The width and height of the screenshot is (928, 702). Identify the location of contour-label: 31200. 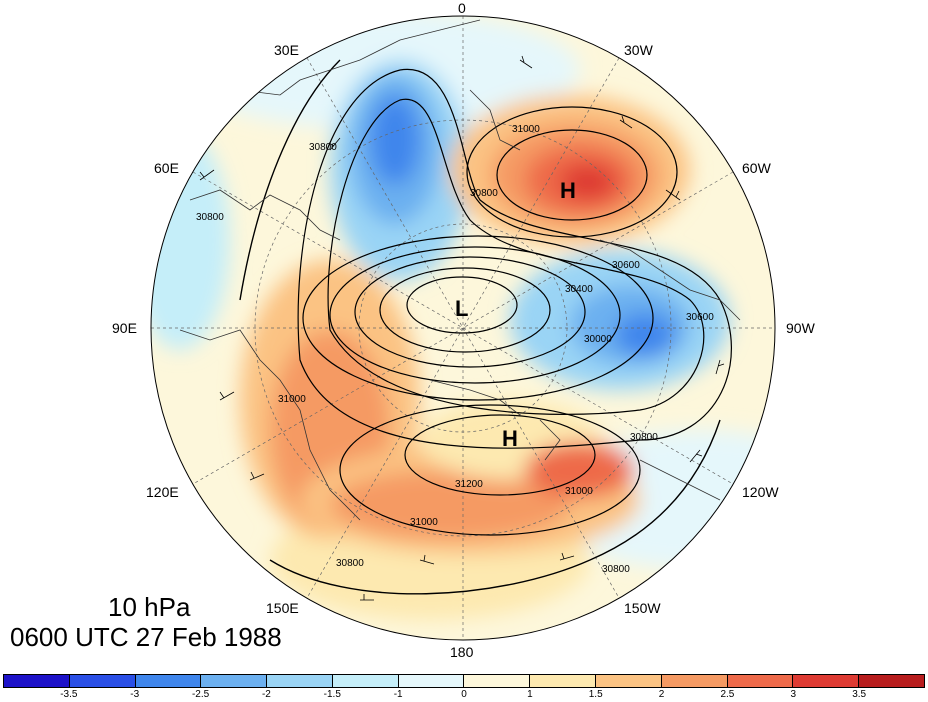
(469, 484).